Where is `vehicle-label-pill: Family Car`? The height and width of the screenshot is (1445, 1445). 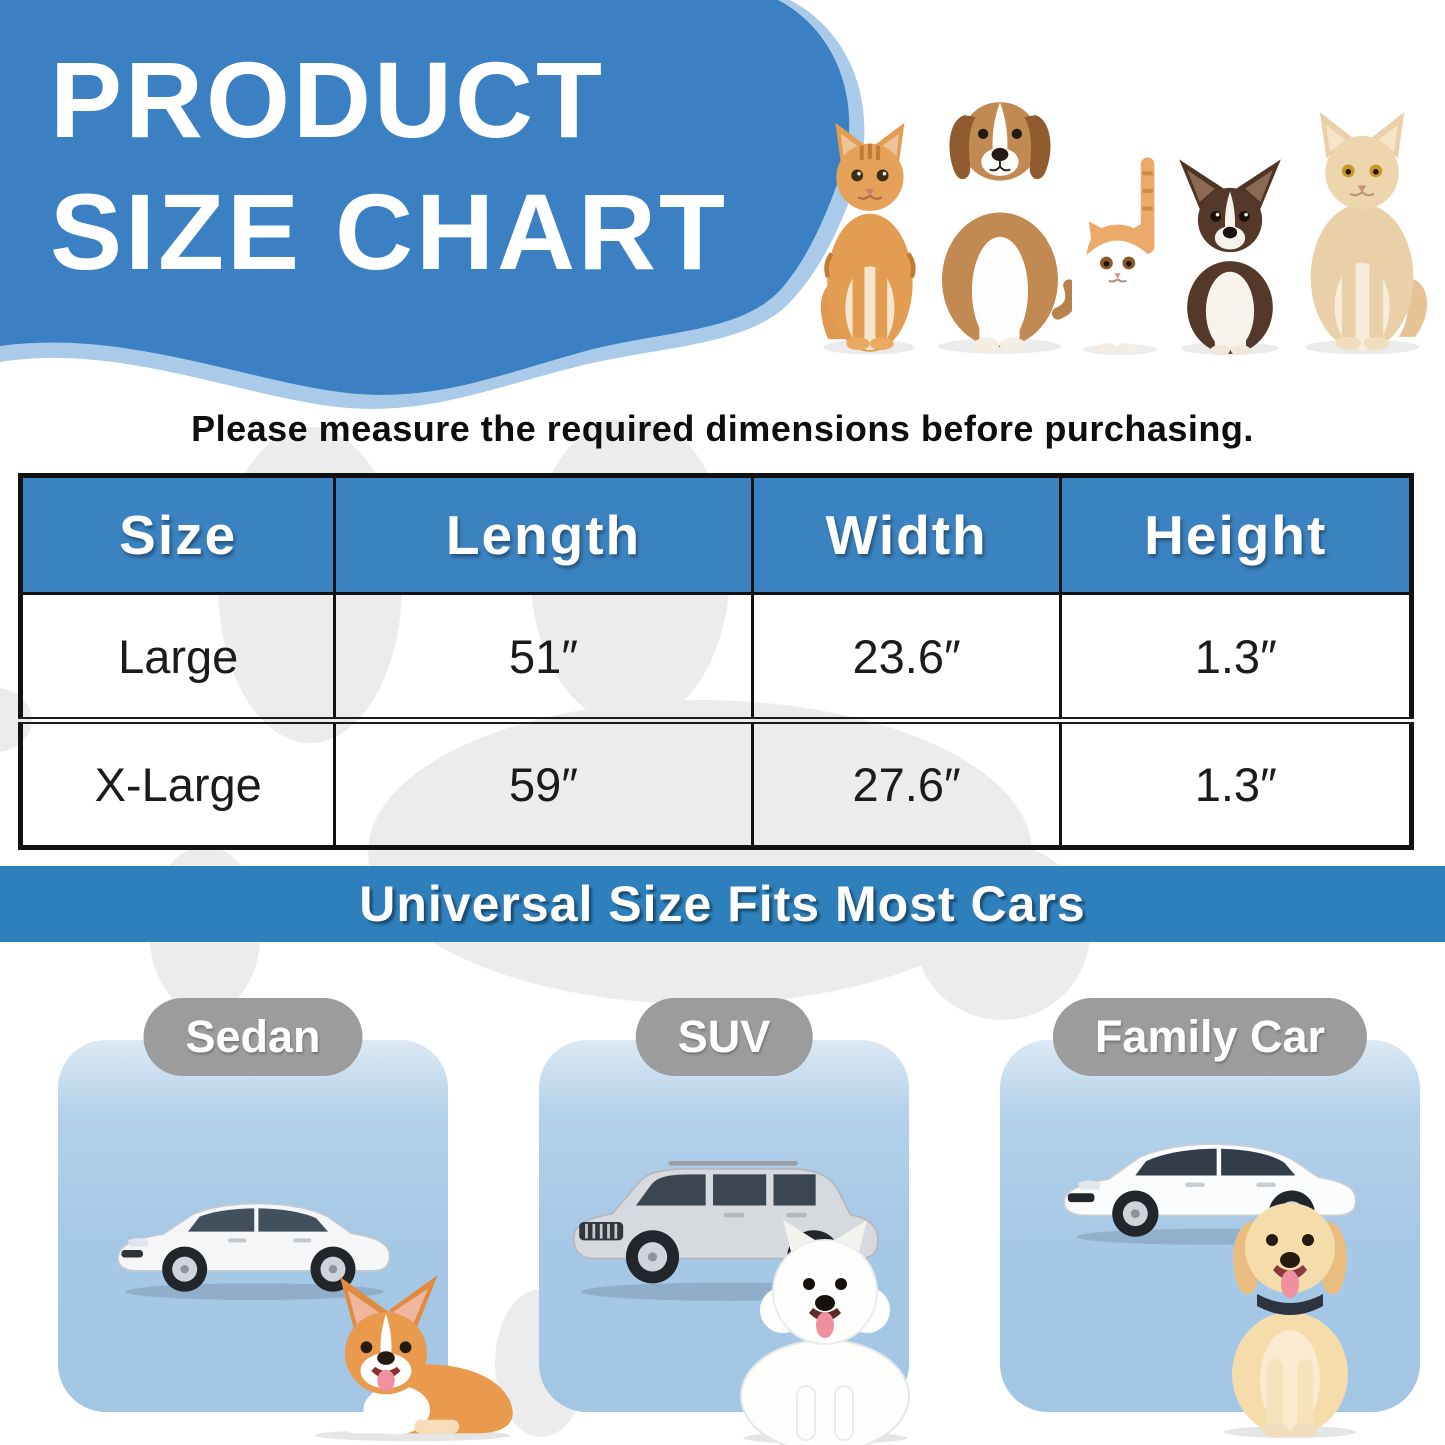
vehicle-label-pill: Family Car is located at coordinates (1210, 1037).